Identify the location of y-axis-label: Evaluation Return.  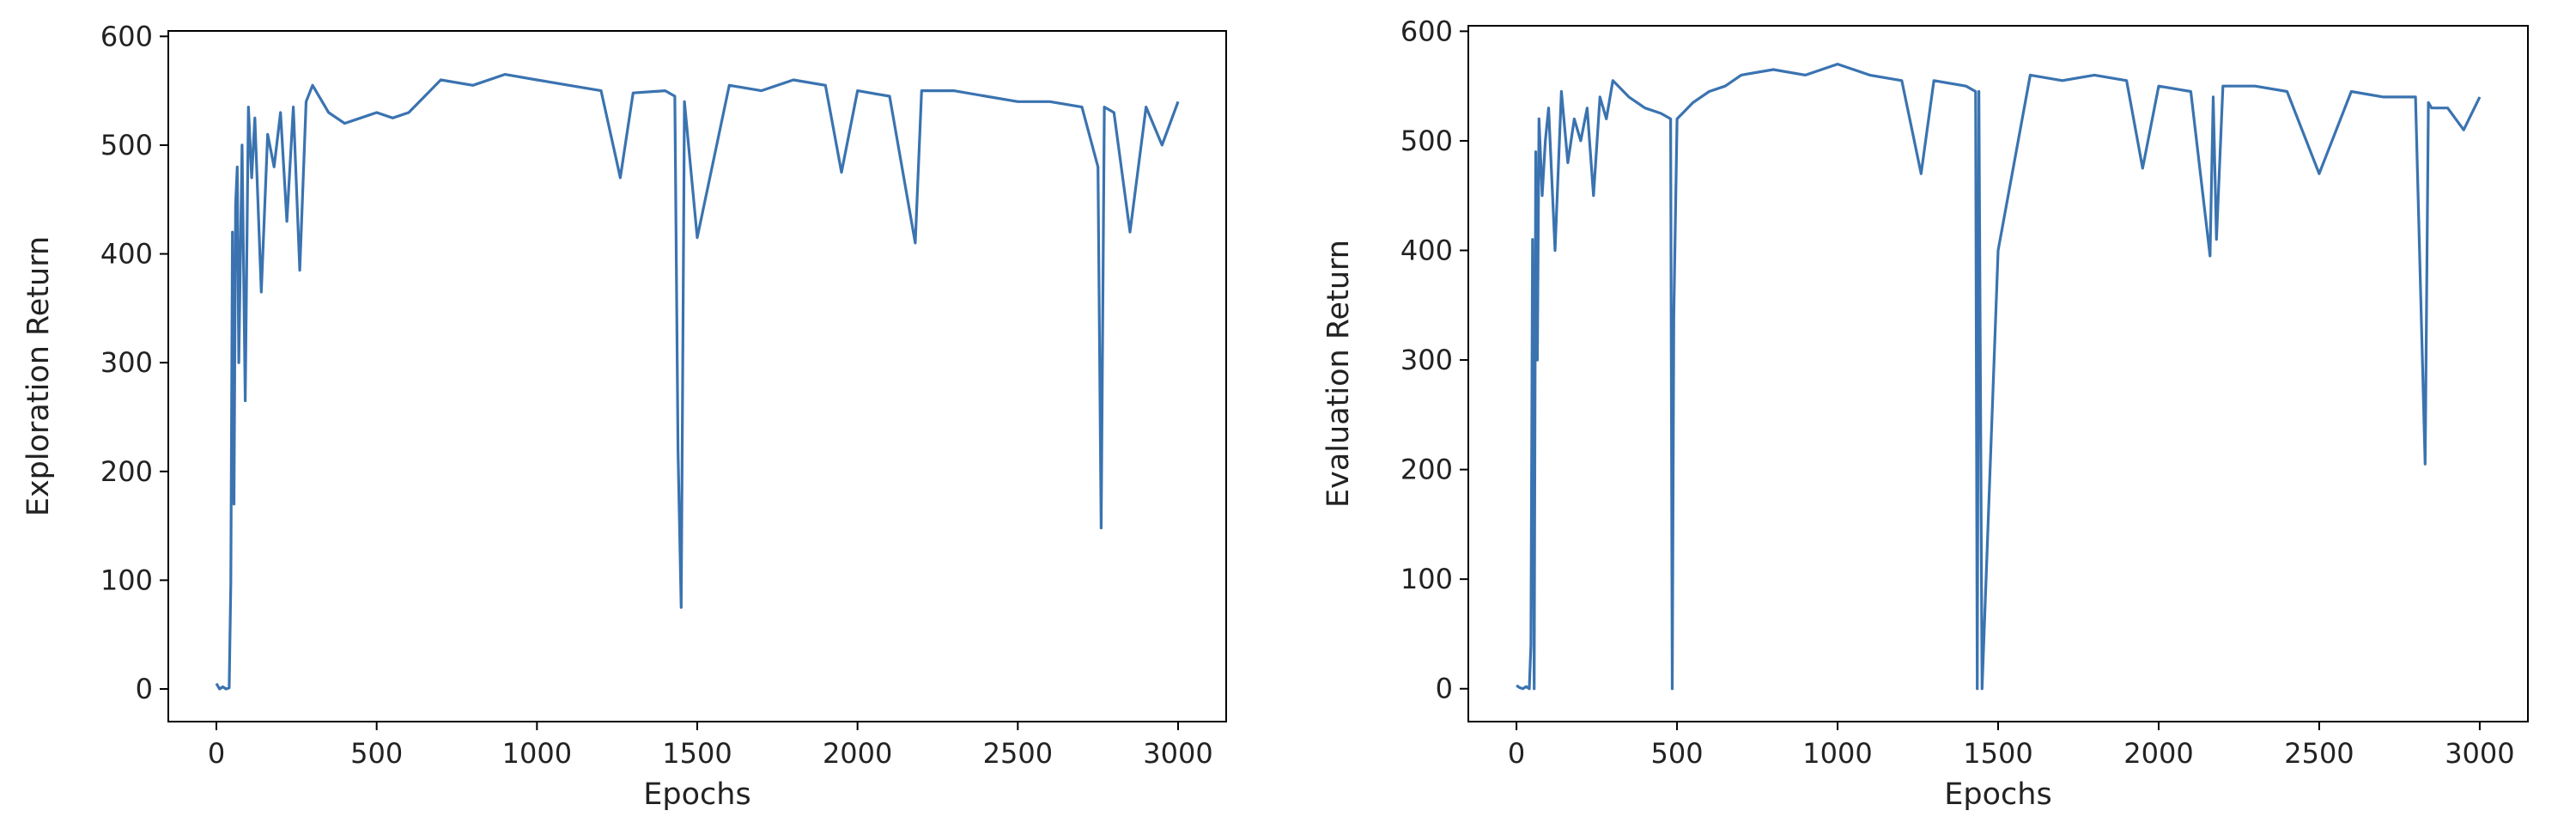
(1338, 374).